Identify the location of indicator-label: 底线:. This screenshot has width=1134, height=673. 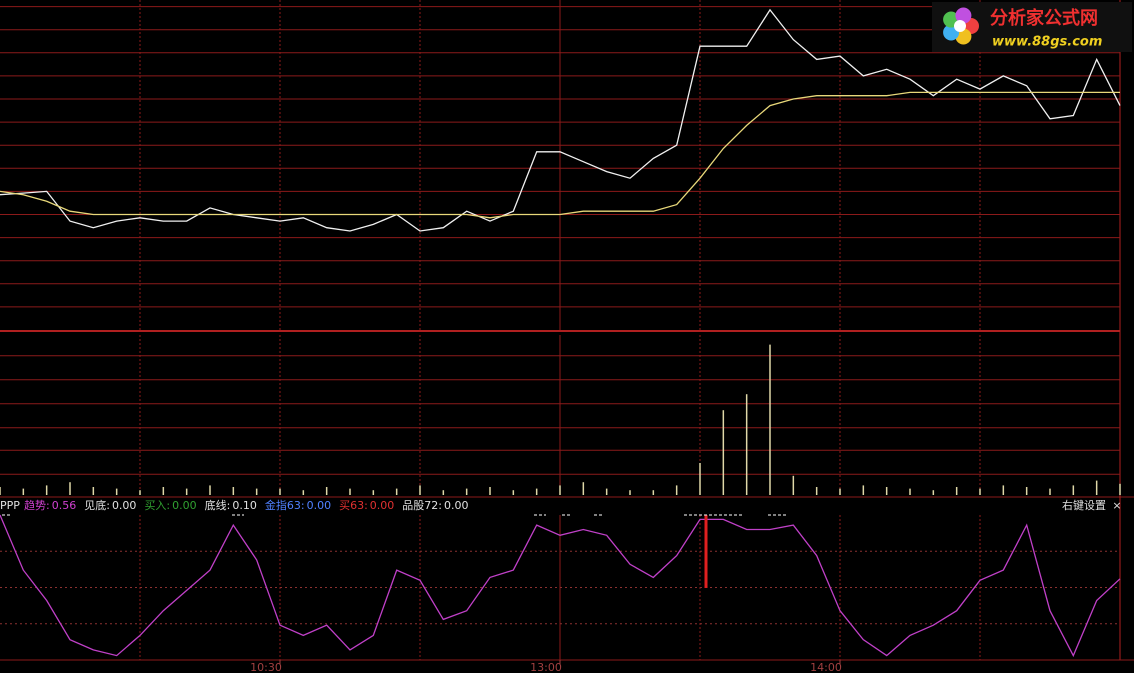
(218, 505).